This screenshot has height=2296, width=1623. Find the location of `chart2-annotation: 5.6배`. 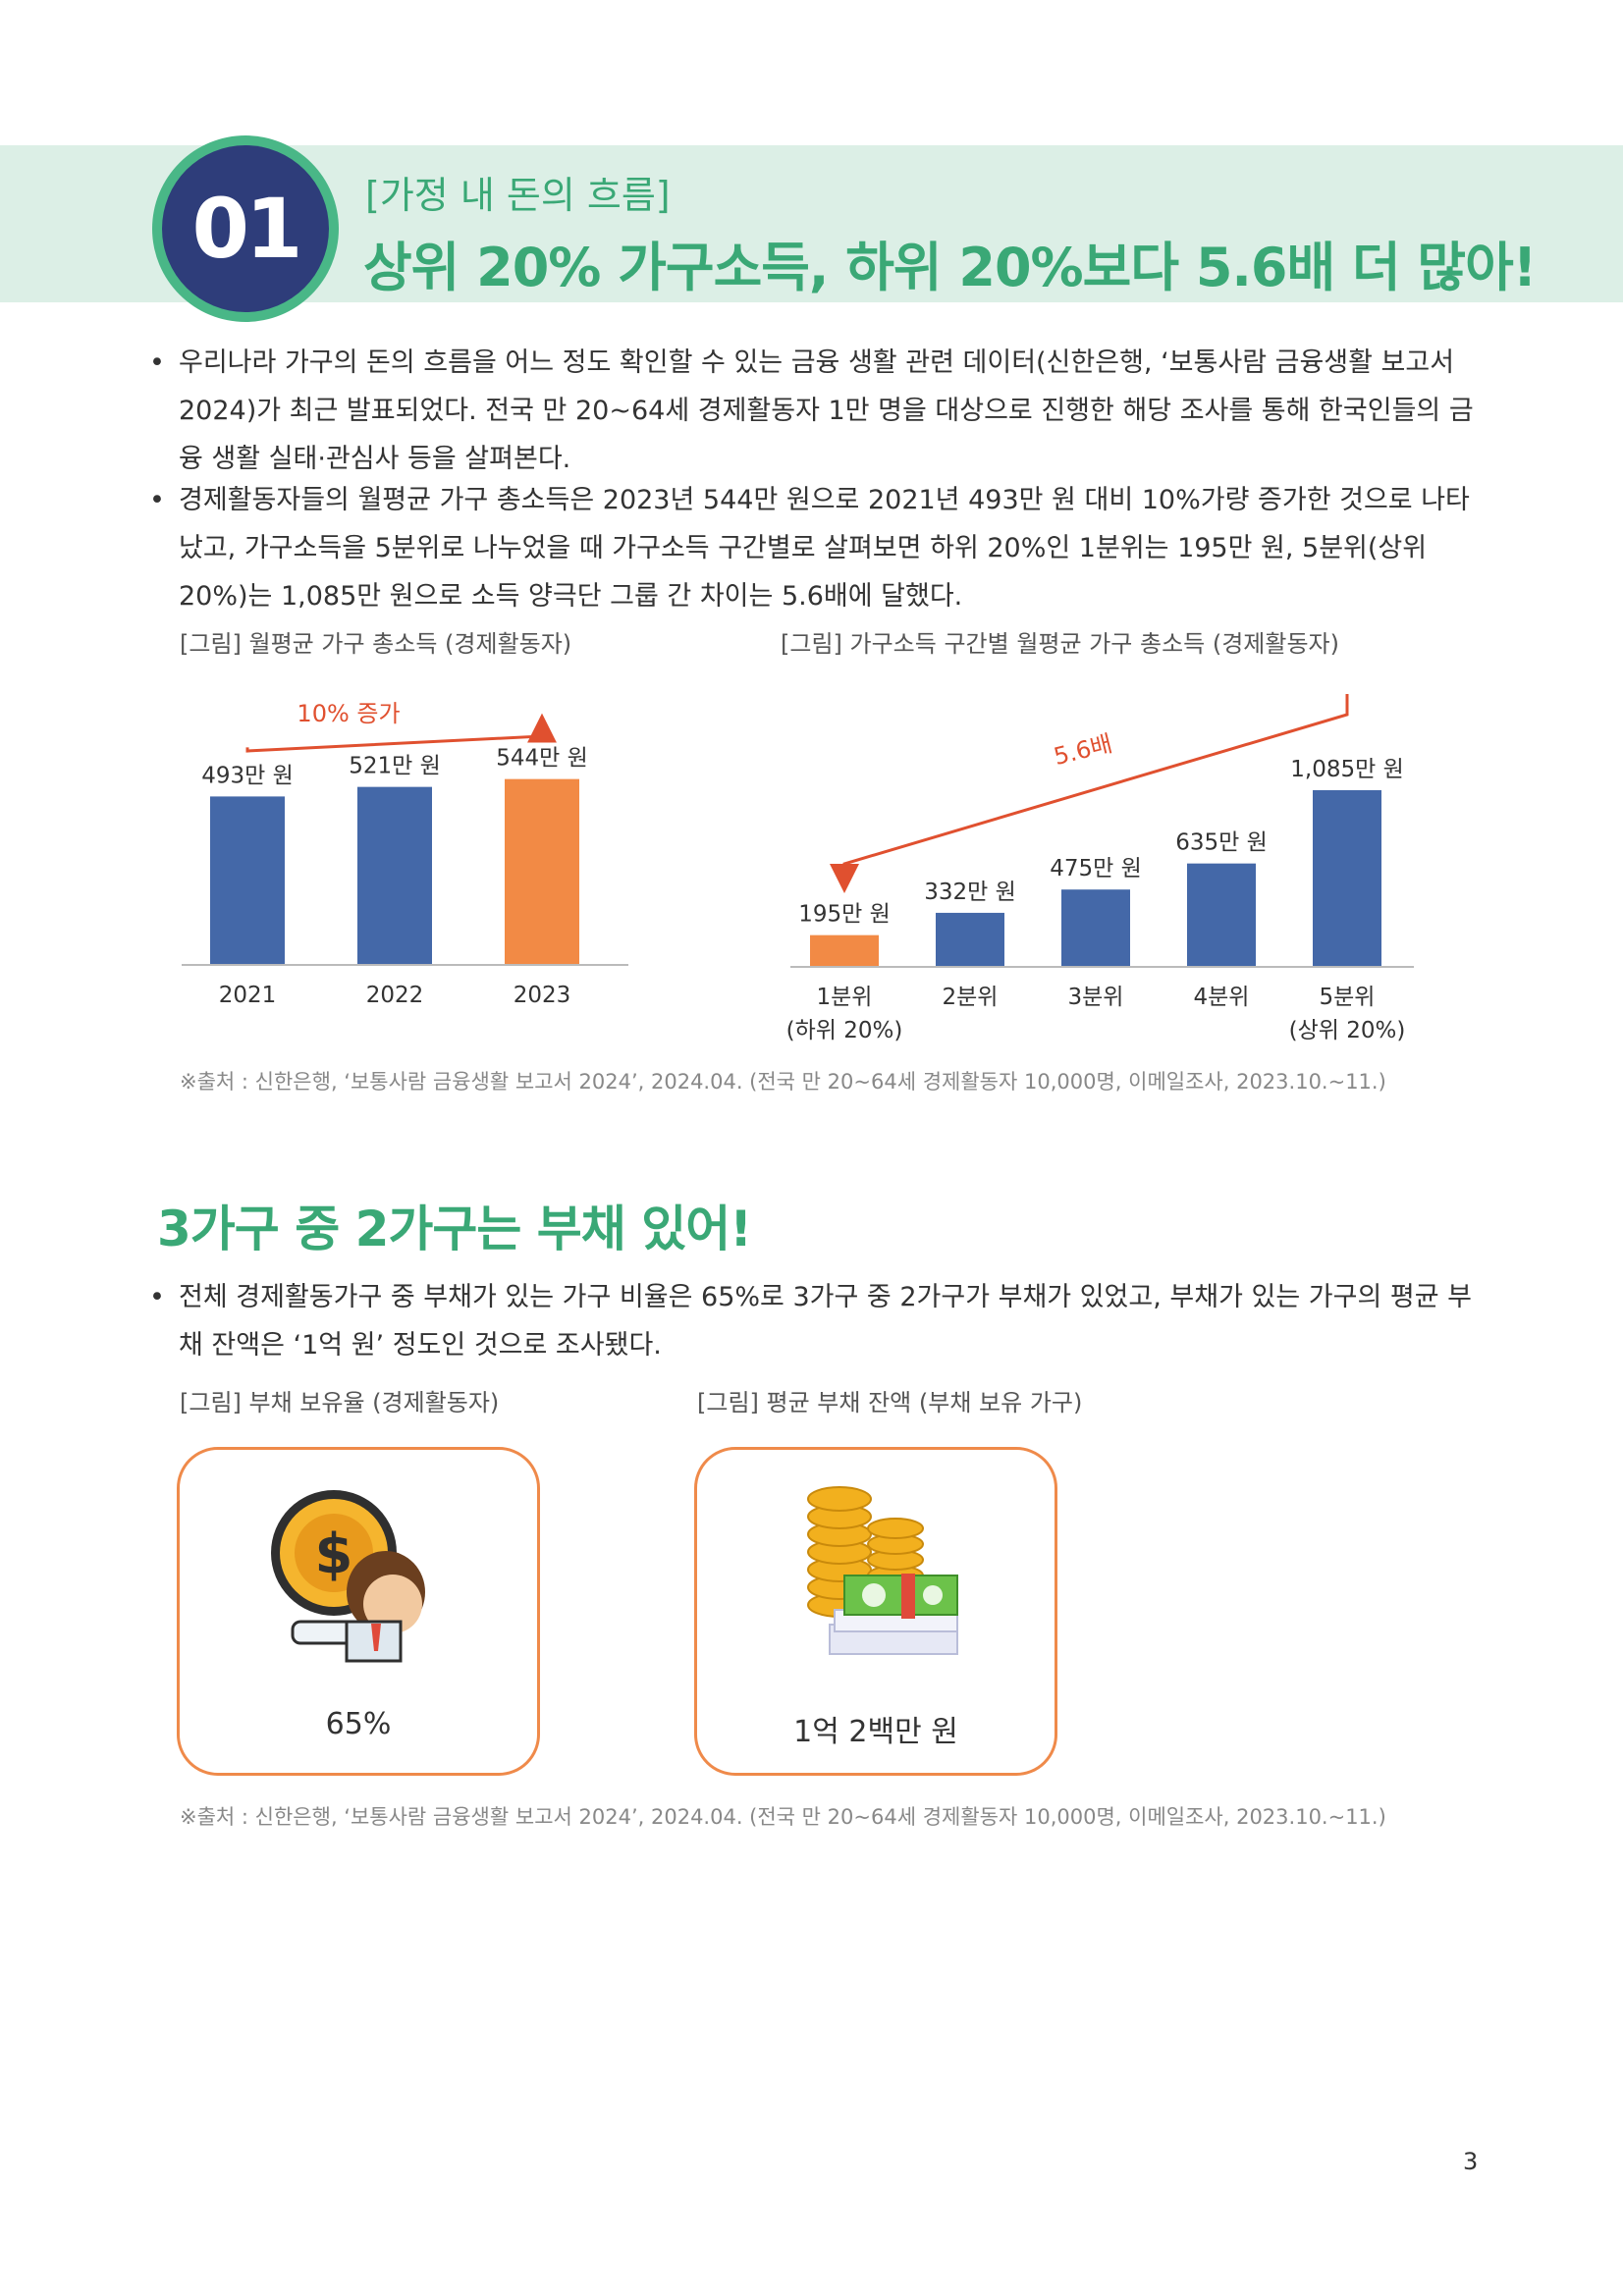

chart2-annotation: 5.6배 is located at coordinates (1082, 750).